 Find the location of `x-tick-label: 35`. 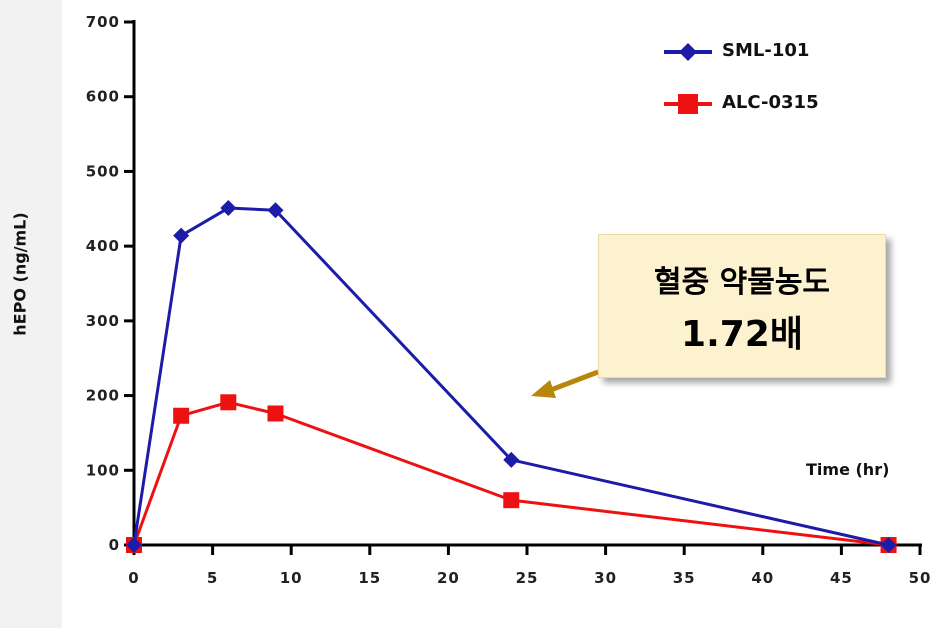

x-tick-label: 35 is located at coordinates (684, 578).